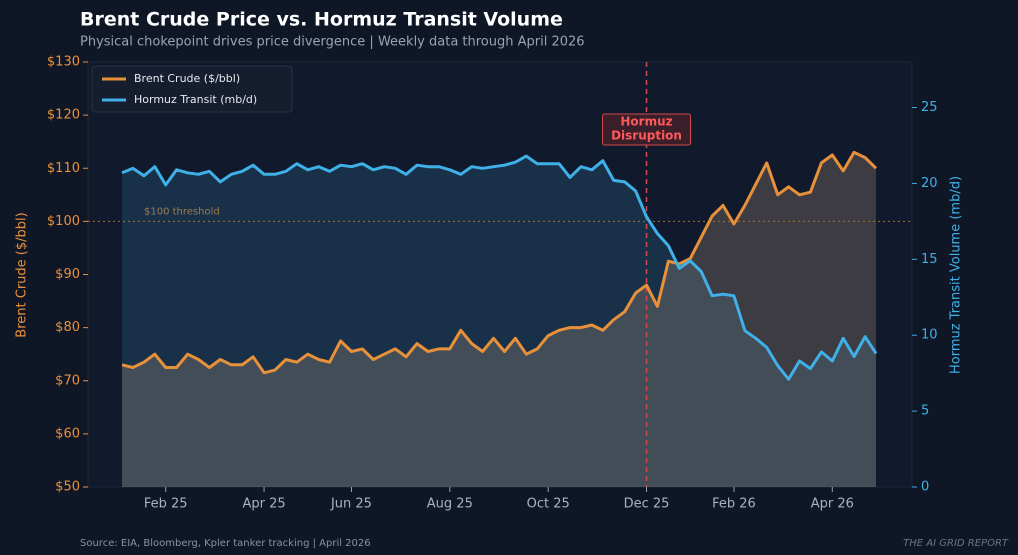 Image resolution: width=1018 pixels, height=555 pixels. I want to click on y-tick-label: $70, so click(67, 380).